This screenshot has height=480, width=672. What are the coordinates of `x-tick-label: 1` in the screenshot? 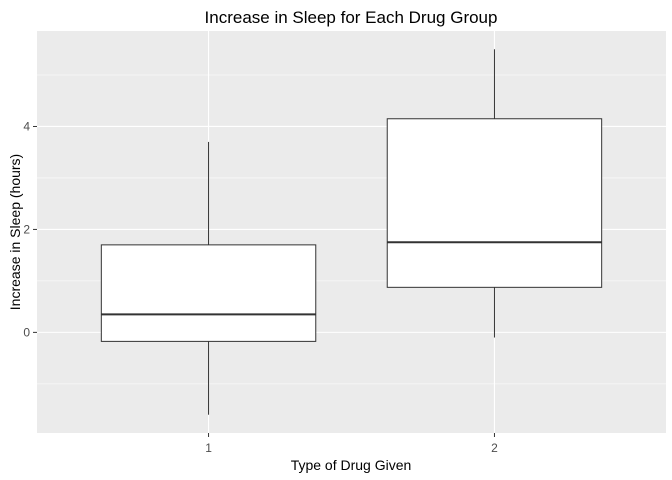 It's located at (208, 448).